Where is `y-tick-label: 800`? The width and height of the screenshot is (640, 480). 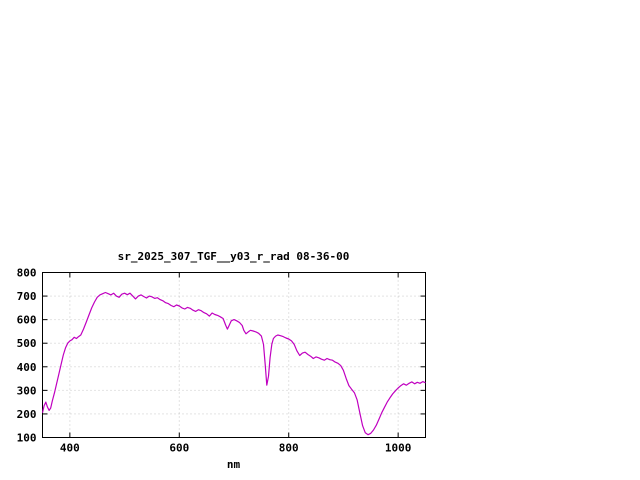
y-tick-label: 800 is located at coordinates (27, 273).